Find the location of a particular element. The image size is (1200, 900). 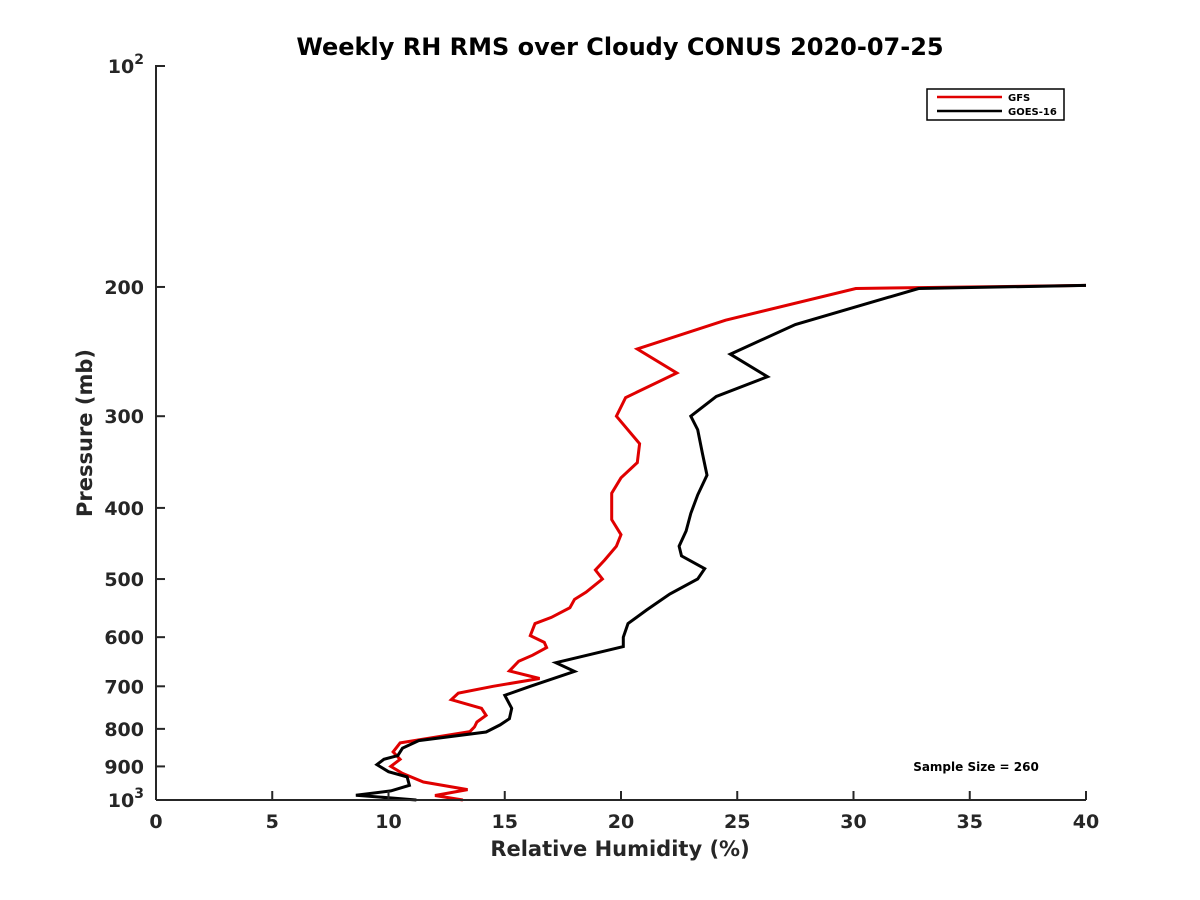

sample-size-annotation: Sample Size = 260 is located at coordinates (976, 767).